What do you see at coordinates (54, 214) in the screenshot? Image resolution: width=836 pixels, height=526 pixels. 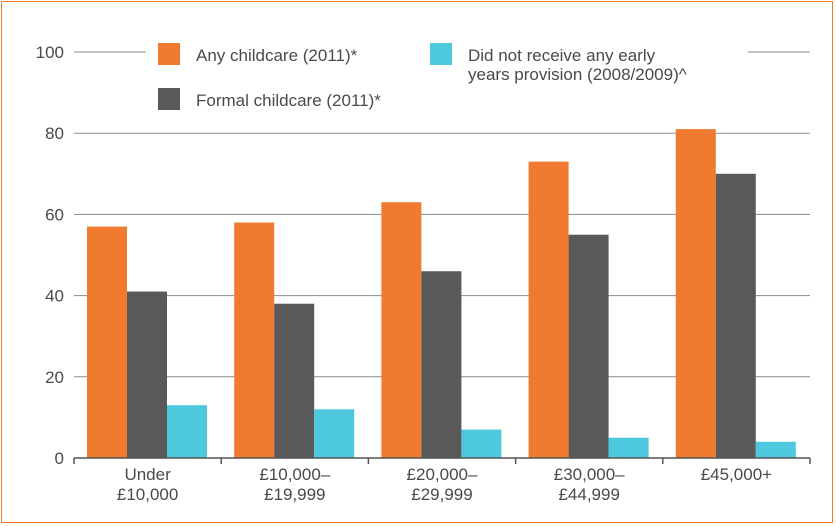 I see `y-tick-label: 60` at bounding box center [54, 214].